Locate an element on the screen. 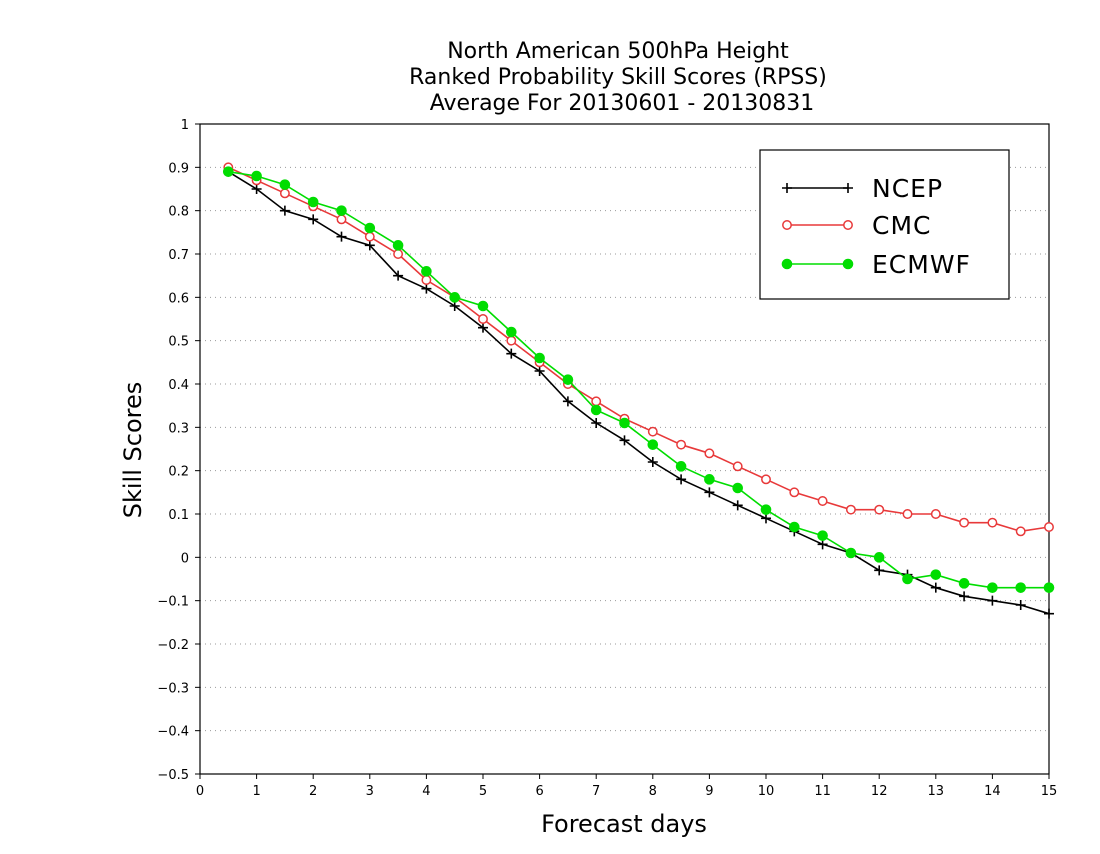  legend: NCEP CMC ECMWF is located at coordinates (884, 224).